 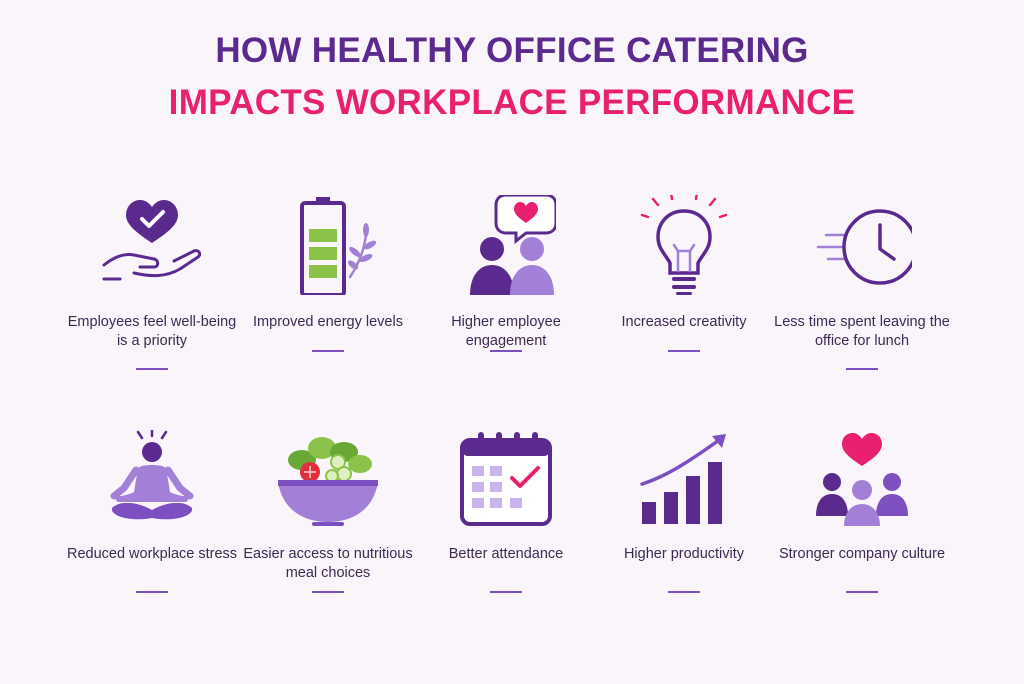 What do you see at coordinates (506, 331) in the screenshot?
I see `benefit-label: Higher employee engagement` at bounding box center [506, 331].